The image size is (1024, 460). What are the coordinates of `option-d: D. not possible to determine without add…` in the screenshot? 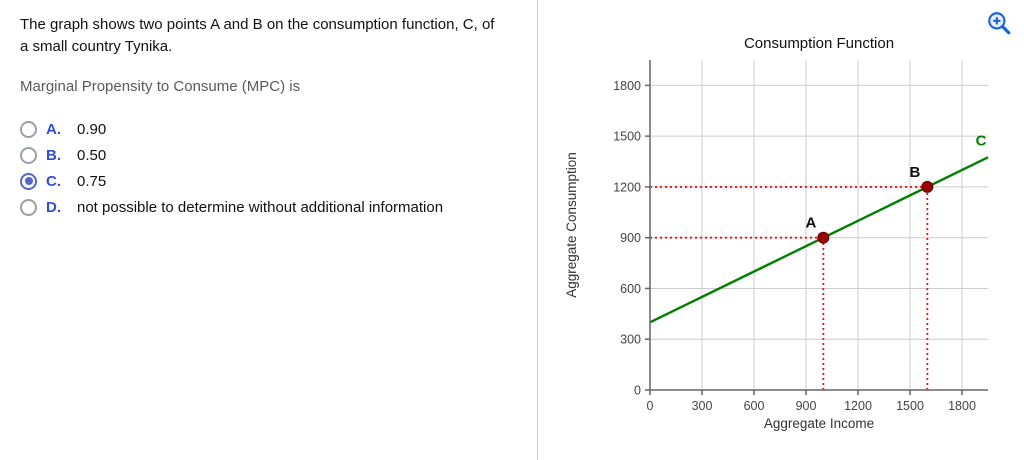 It's located at (278, 207).